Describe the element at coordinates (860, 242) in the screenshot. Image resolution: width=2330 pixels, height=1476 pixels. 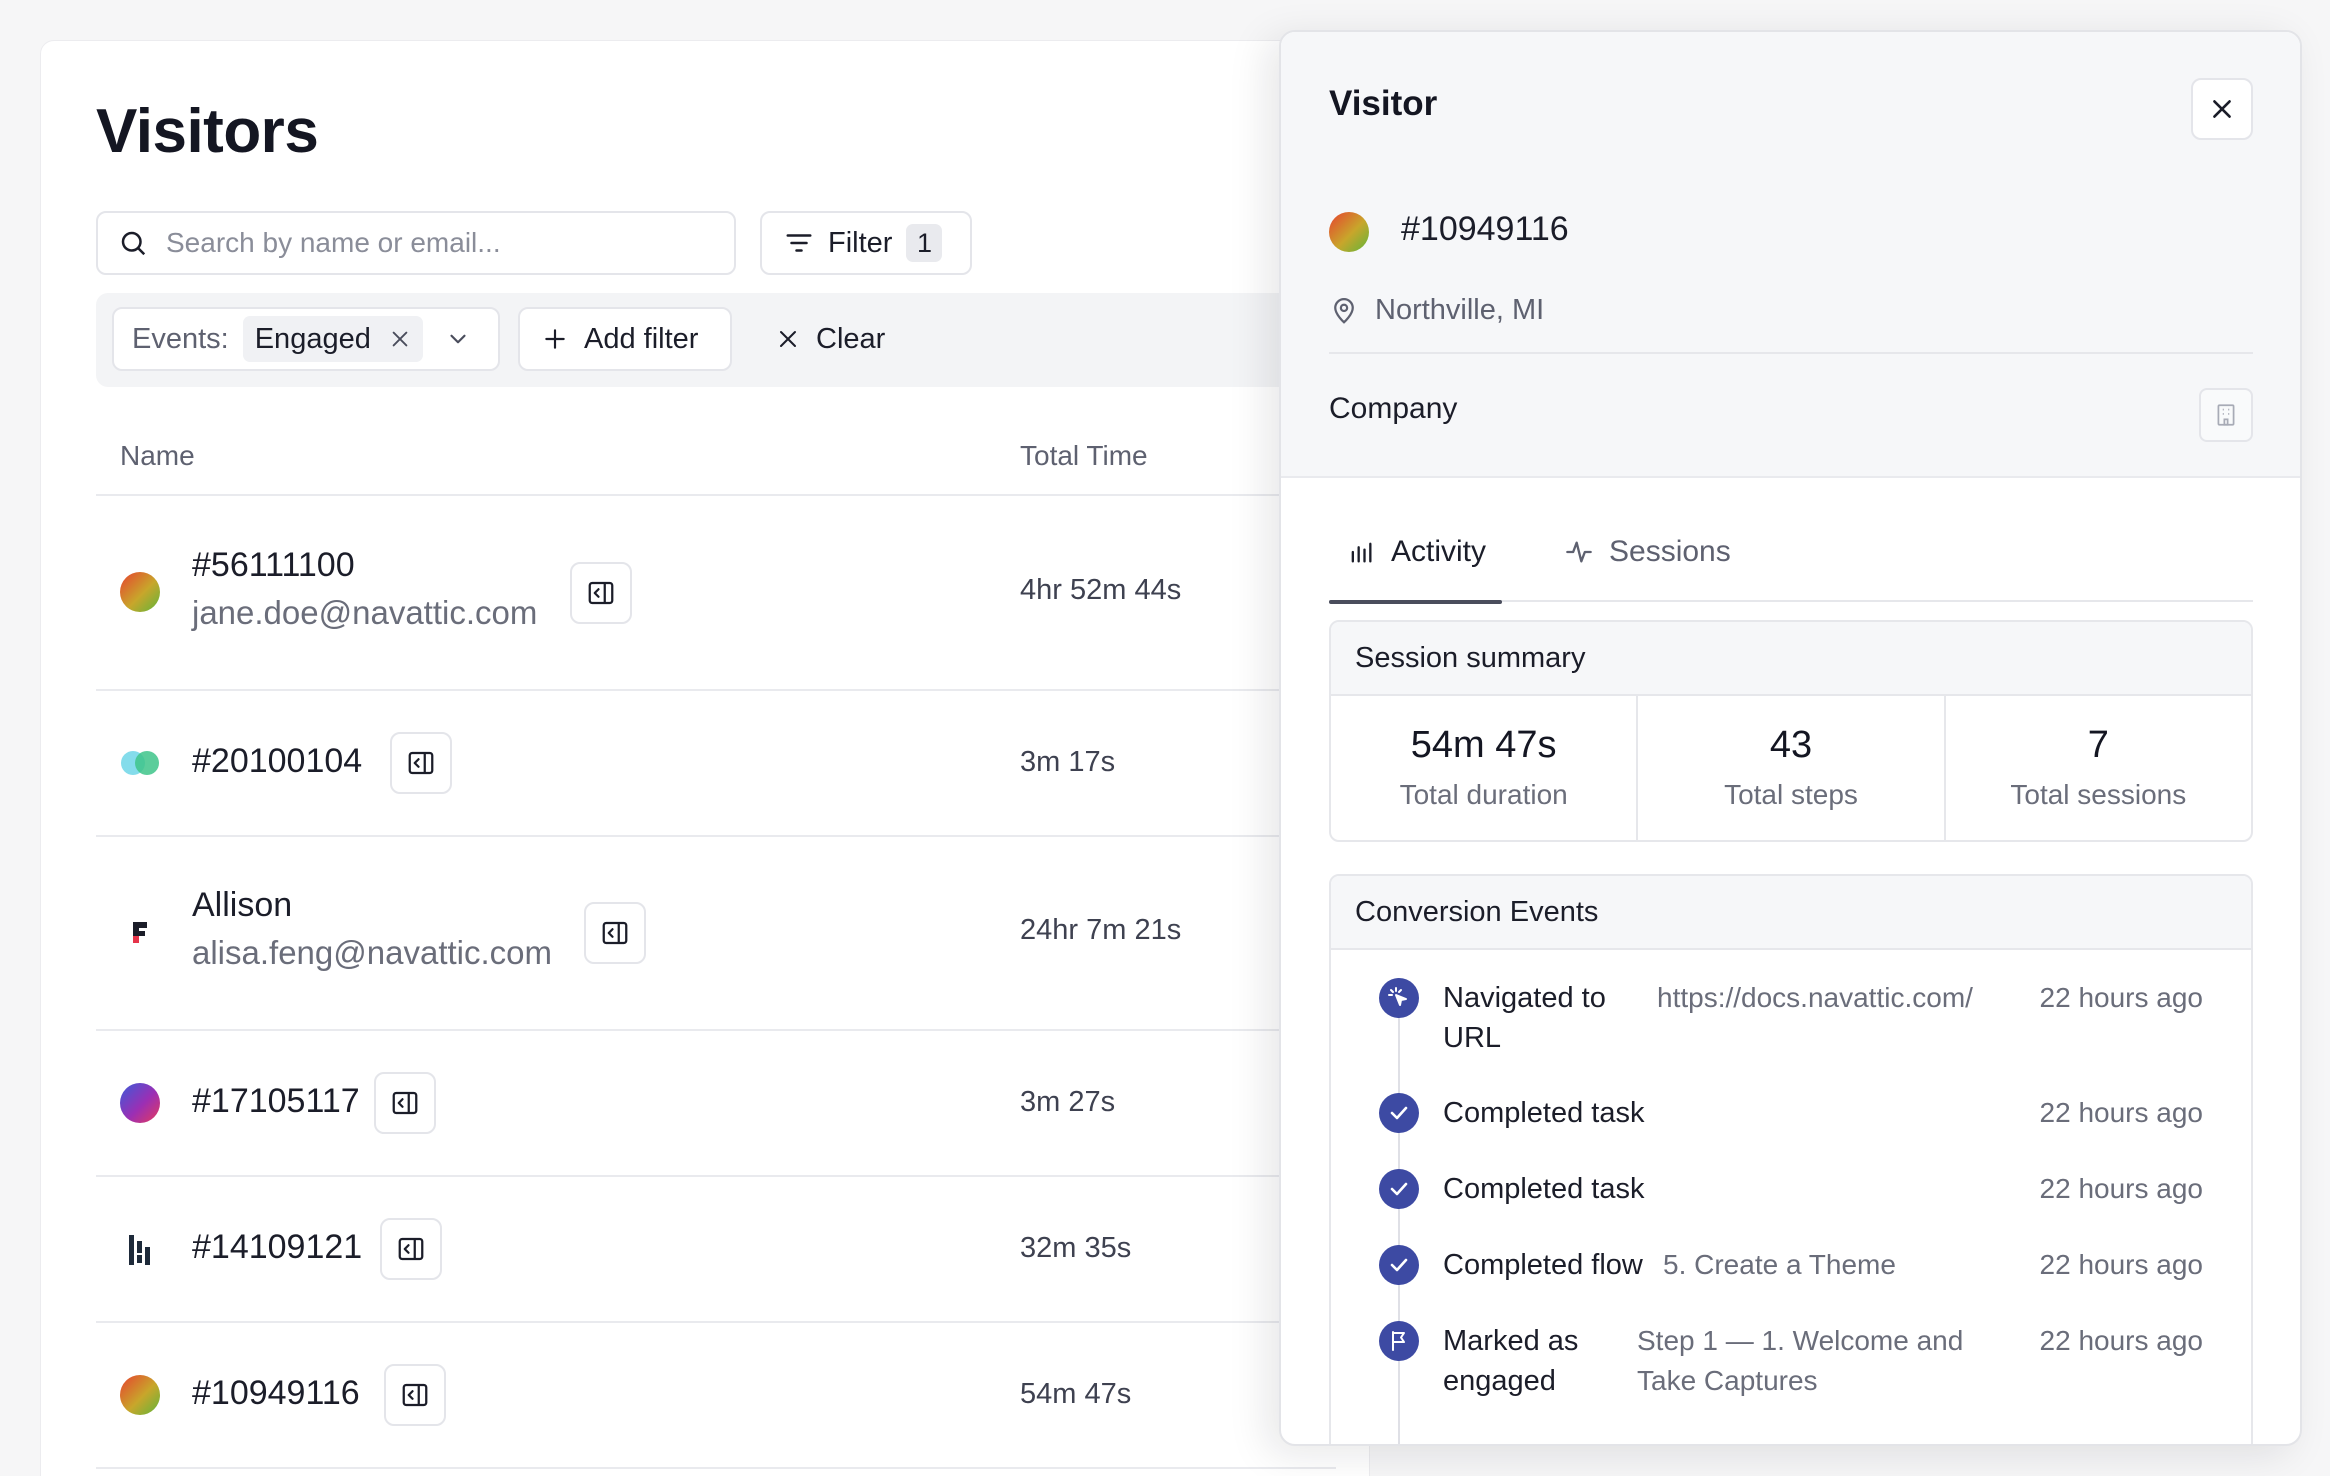
I see `filter-label: Filter` at that location.